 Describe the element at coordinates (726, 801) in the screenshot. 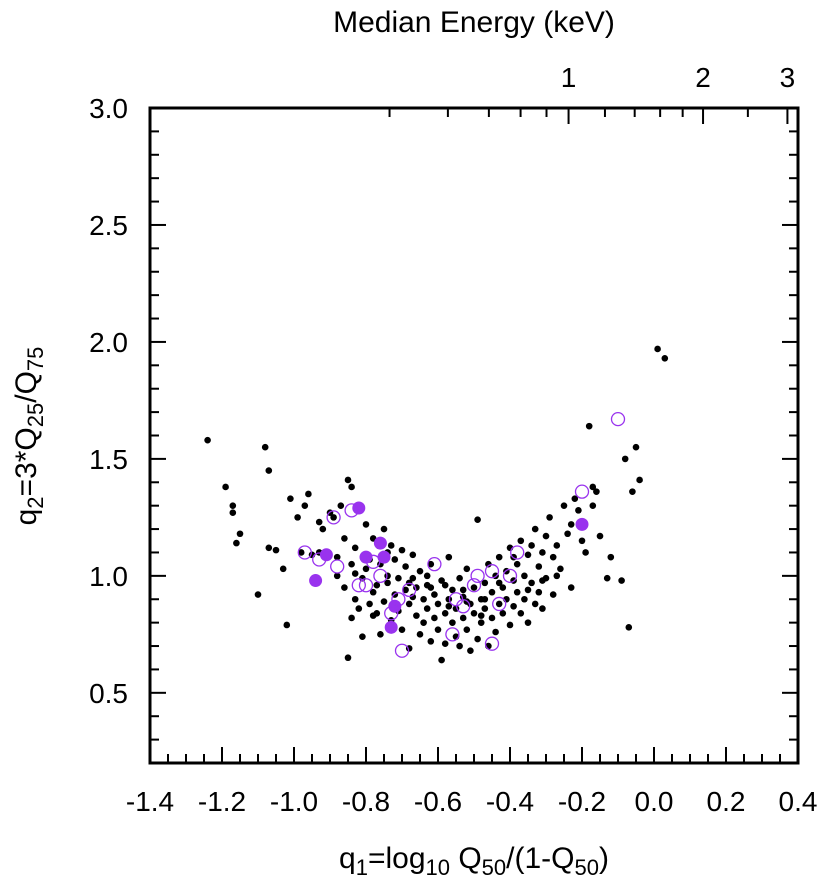

I see `x-tick-label: 0.2` at that location.